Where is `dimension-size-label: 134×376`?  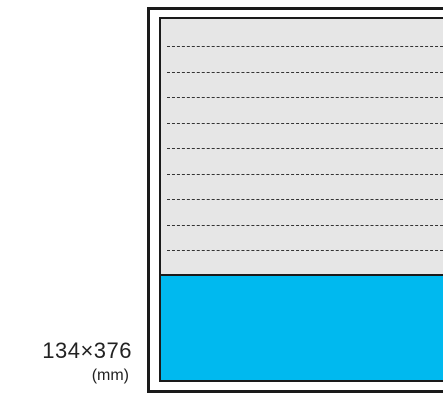 dimension-size-label: 134×376 is located at coordinates (87, 350).